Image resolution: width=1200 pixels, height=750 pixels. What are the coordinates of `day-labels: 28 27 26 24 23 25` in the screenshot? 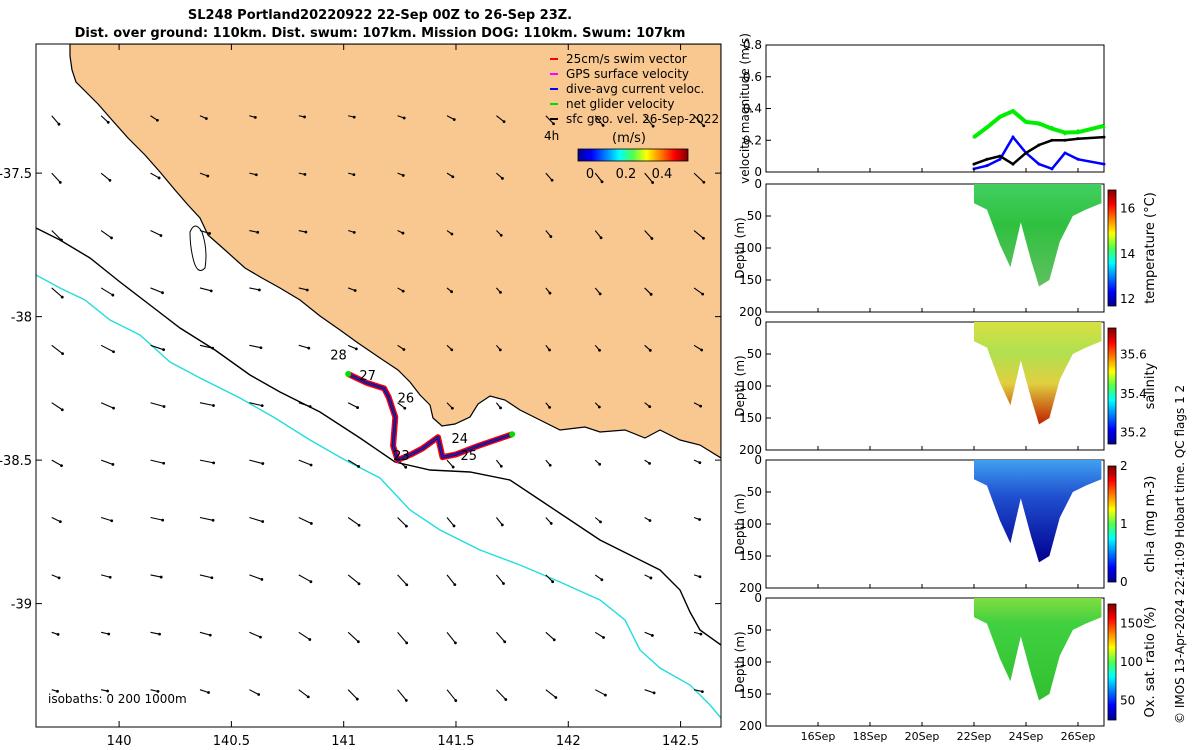 It's located at (403, 406).